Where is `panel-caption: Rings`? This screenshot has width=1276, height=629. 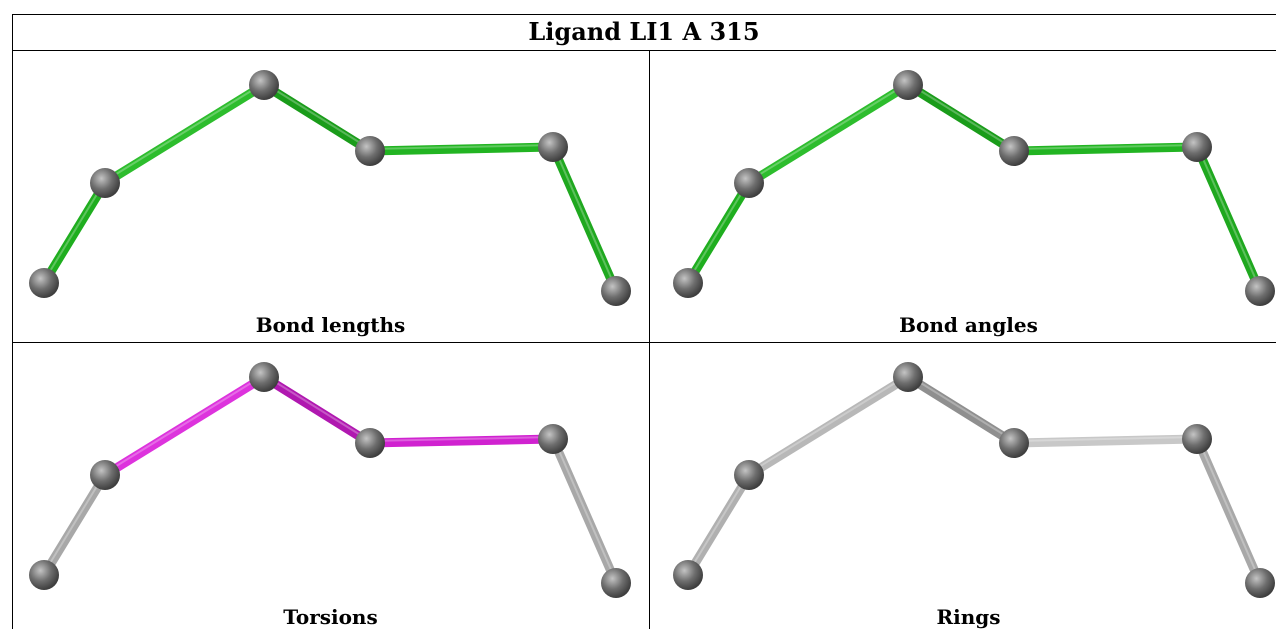 panel-caption: Rings is located at coordinates (968, 617).